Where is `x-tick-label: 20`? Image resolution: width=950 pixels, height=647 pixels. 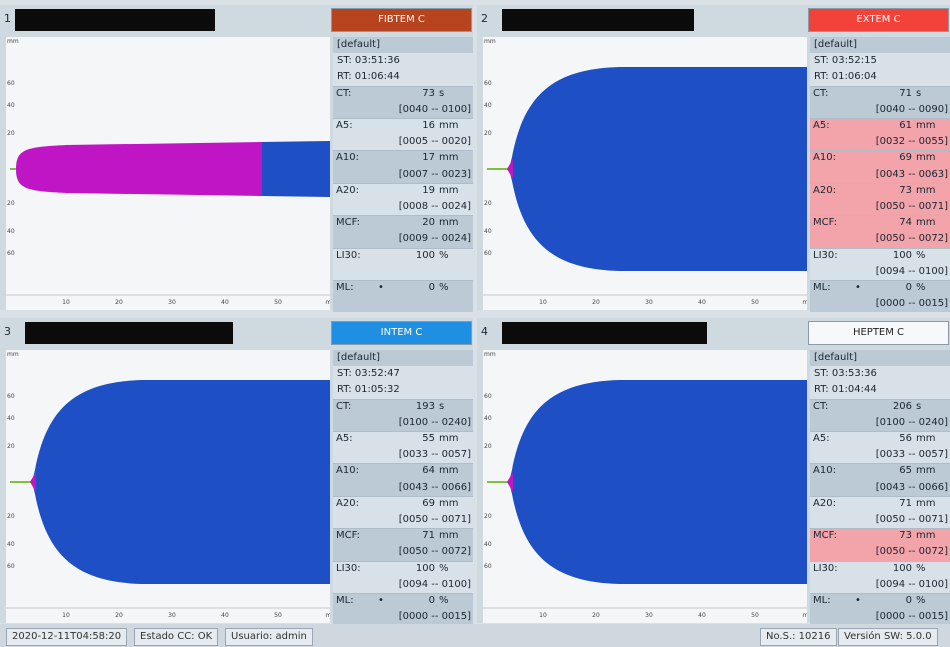 x-tick-label: 20 is located at coordinates (119, 615).